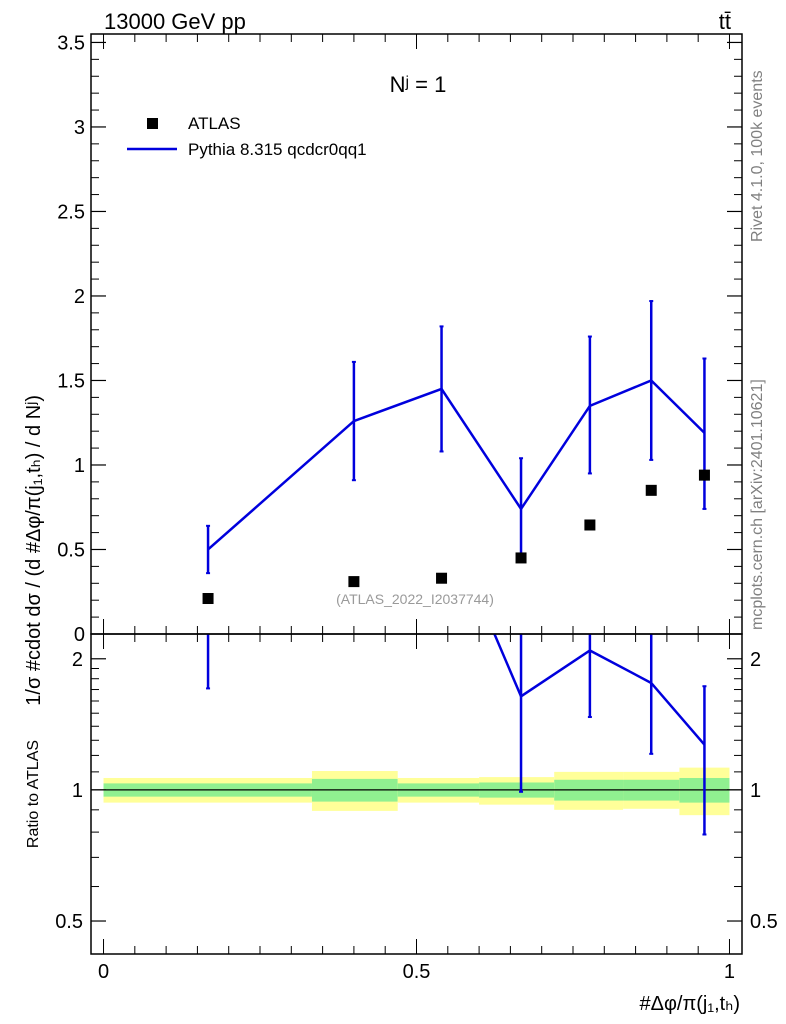  What do you see at coordinates (152, 123) in the screenshot?
I see `legend-atlas-marker` at bounding box center [152, 123].